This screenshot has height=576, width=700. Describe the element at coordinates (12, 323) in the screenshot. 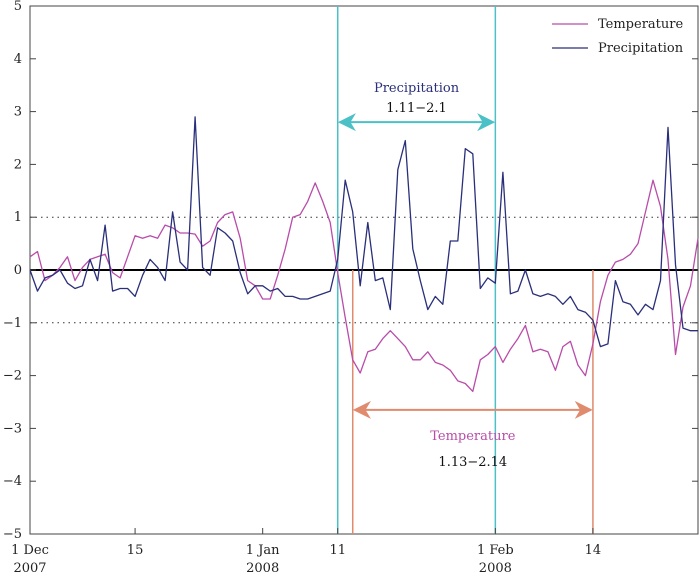

I see `y-tick-label: −1` at that location.